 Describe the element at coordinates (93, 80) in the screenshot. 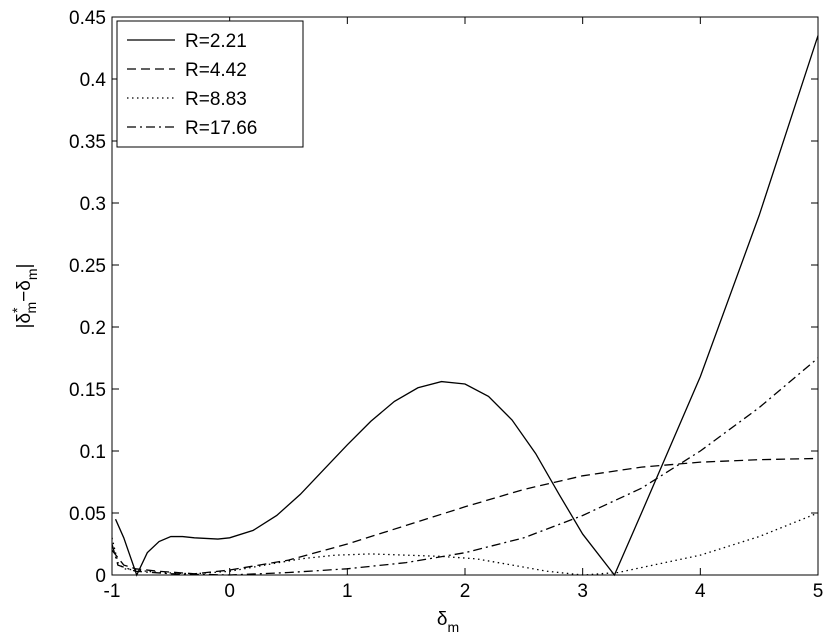

I see `y-tick-label: 0.4` at that location.